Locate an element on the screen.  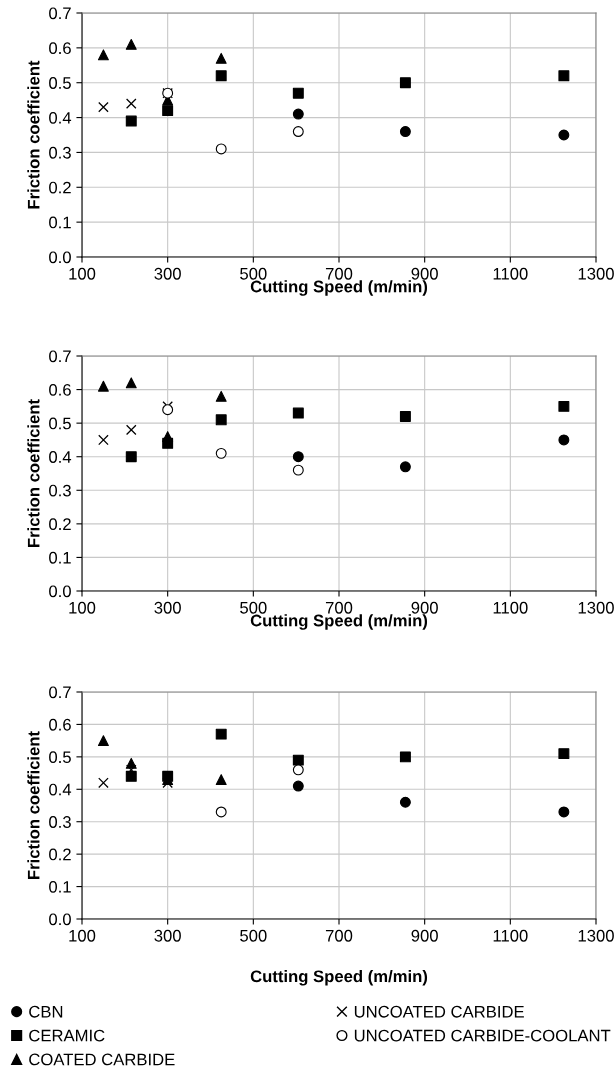
legend-label: UNCOATED CARBIDE-COOLANT is located at coordinates (482, 1035).